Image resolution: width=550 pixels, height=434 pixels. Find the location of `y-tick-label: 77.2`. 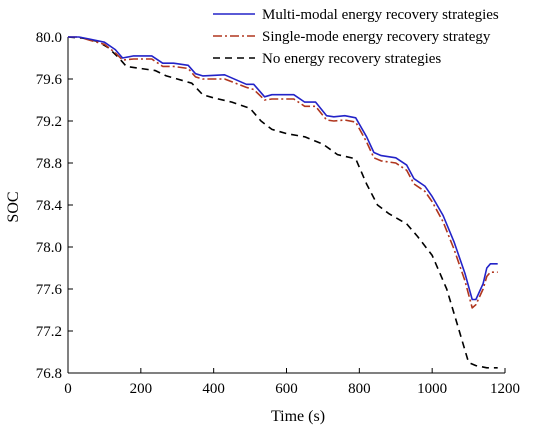

y-tick-label: 77.2 is located at coordinates (49, 332).